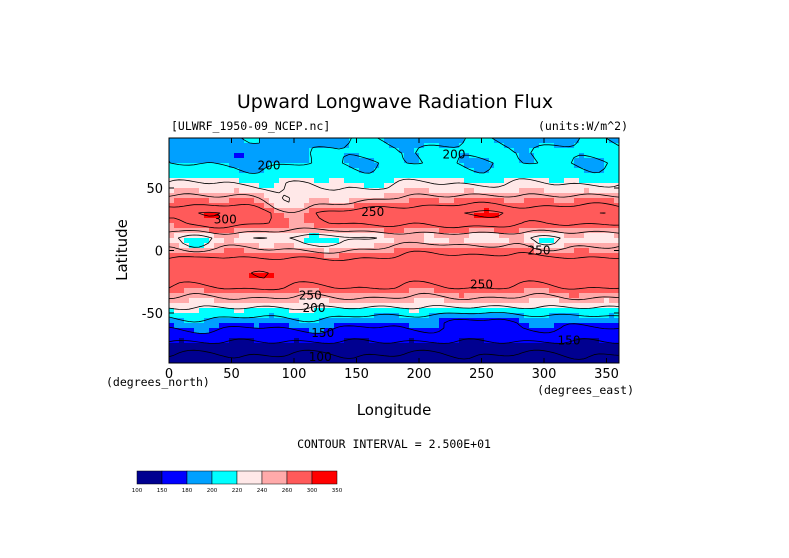 Image resolution: width=789 pixels, height=558 pixels. Describe the element at coordinates (395, 102) in the screenshot. I see `chart-title: Upward Longwave Radiation Flux` at that location.